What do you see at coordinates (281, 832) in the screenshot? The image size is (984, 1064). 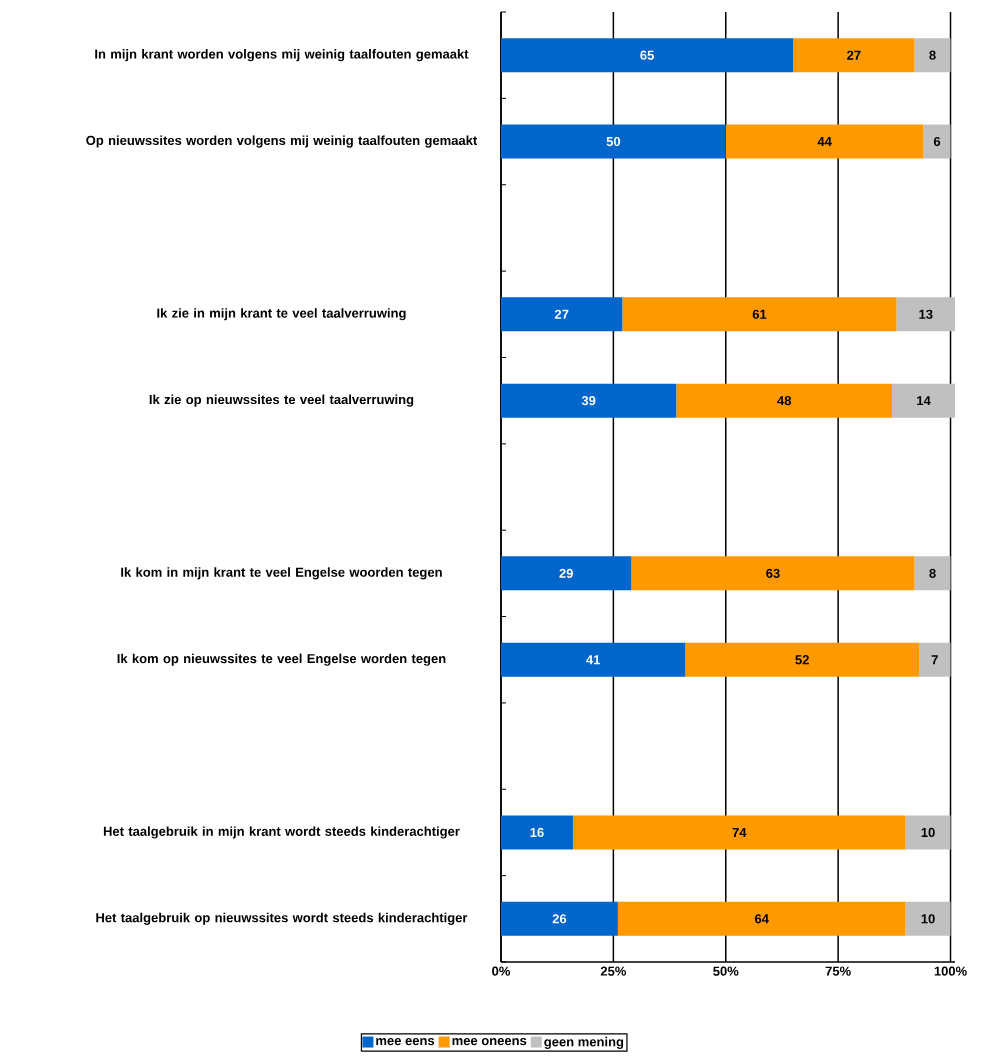 I see `y-tick-label: Het taalgebruik in mijn krant wordt steeds kinderachtiger` at bounding box center [281, 832].